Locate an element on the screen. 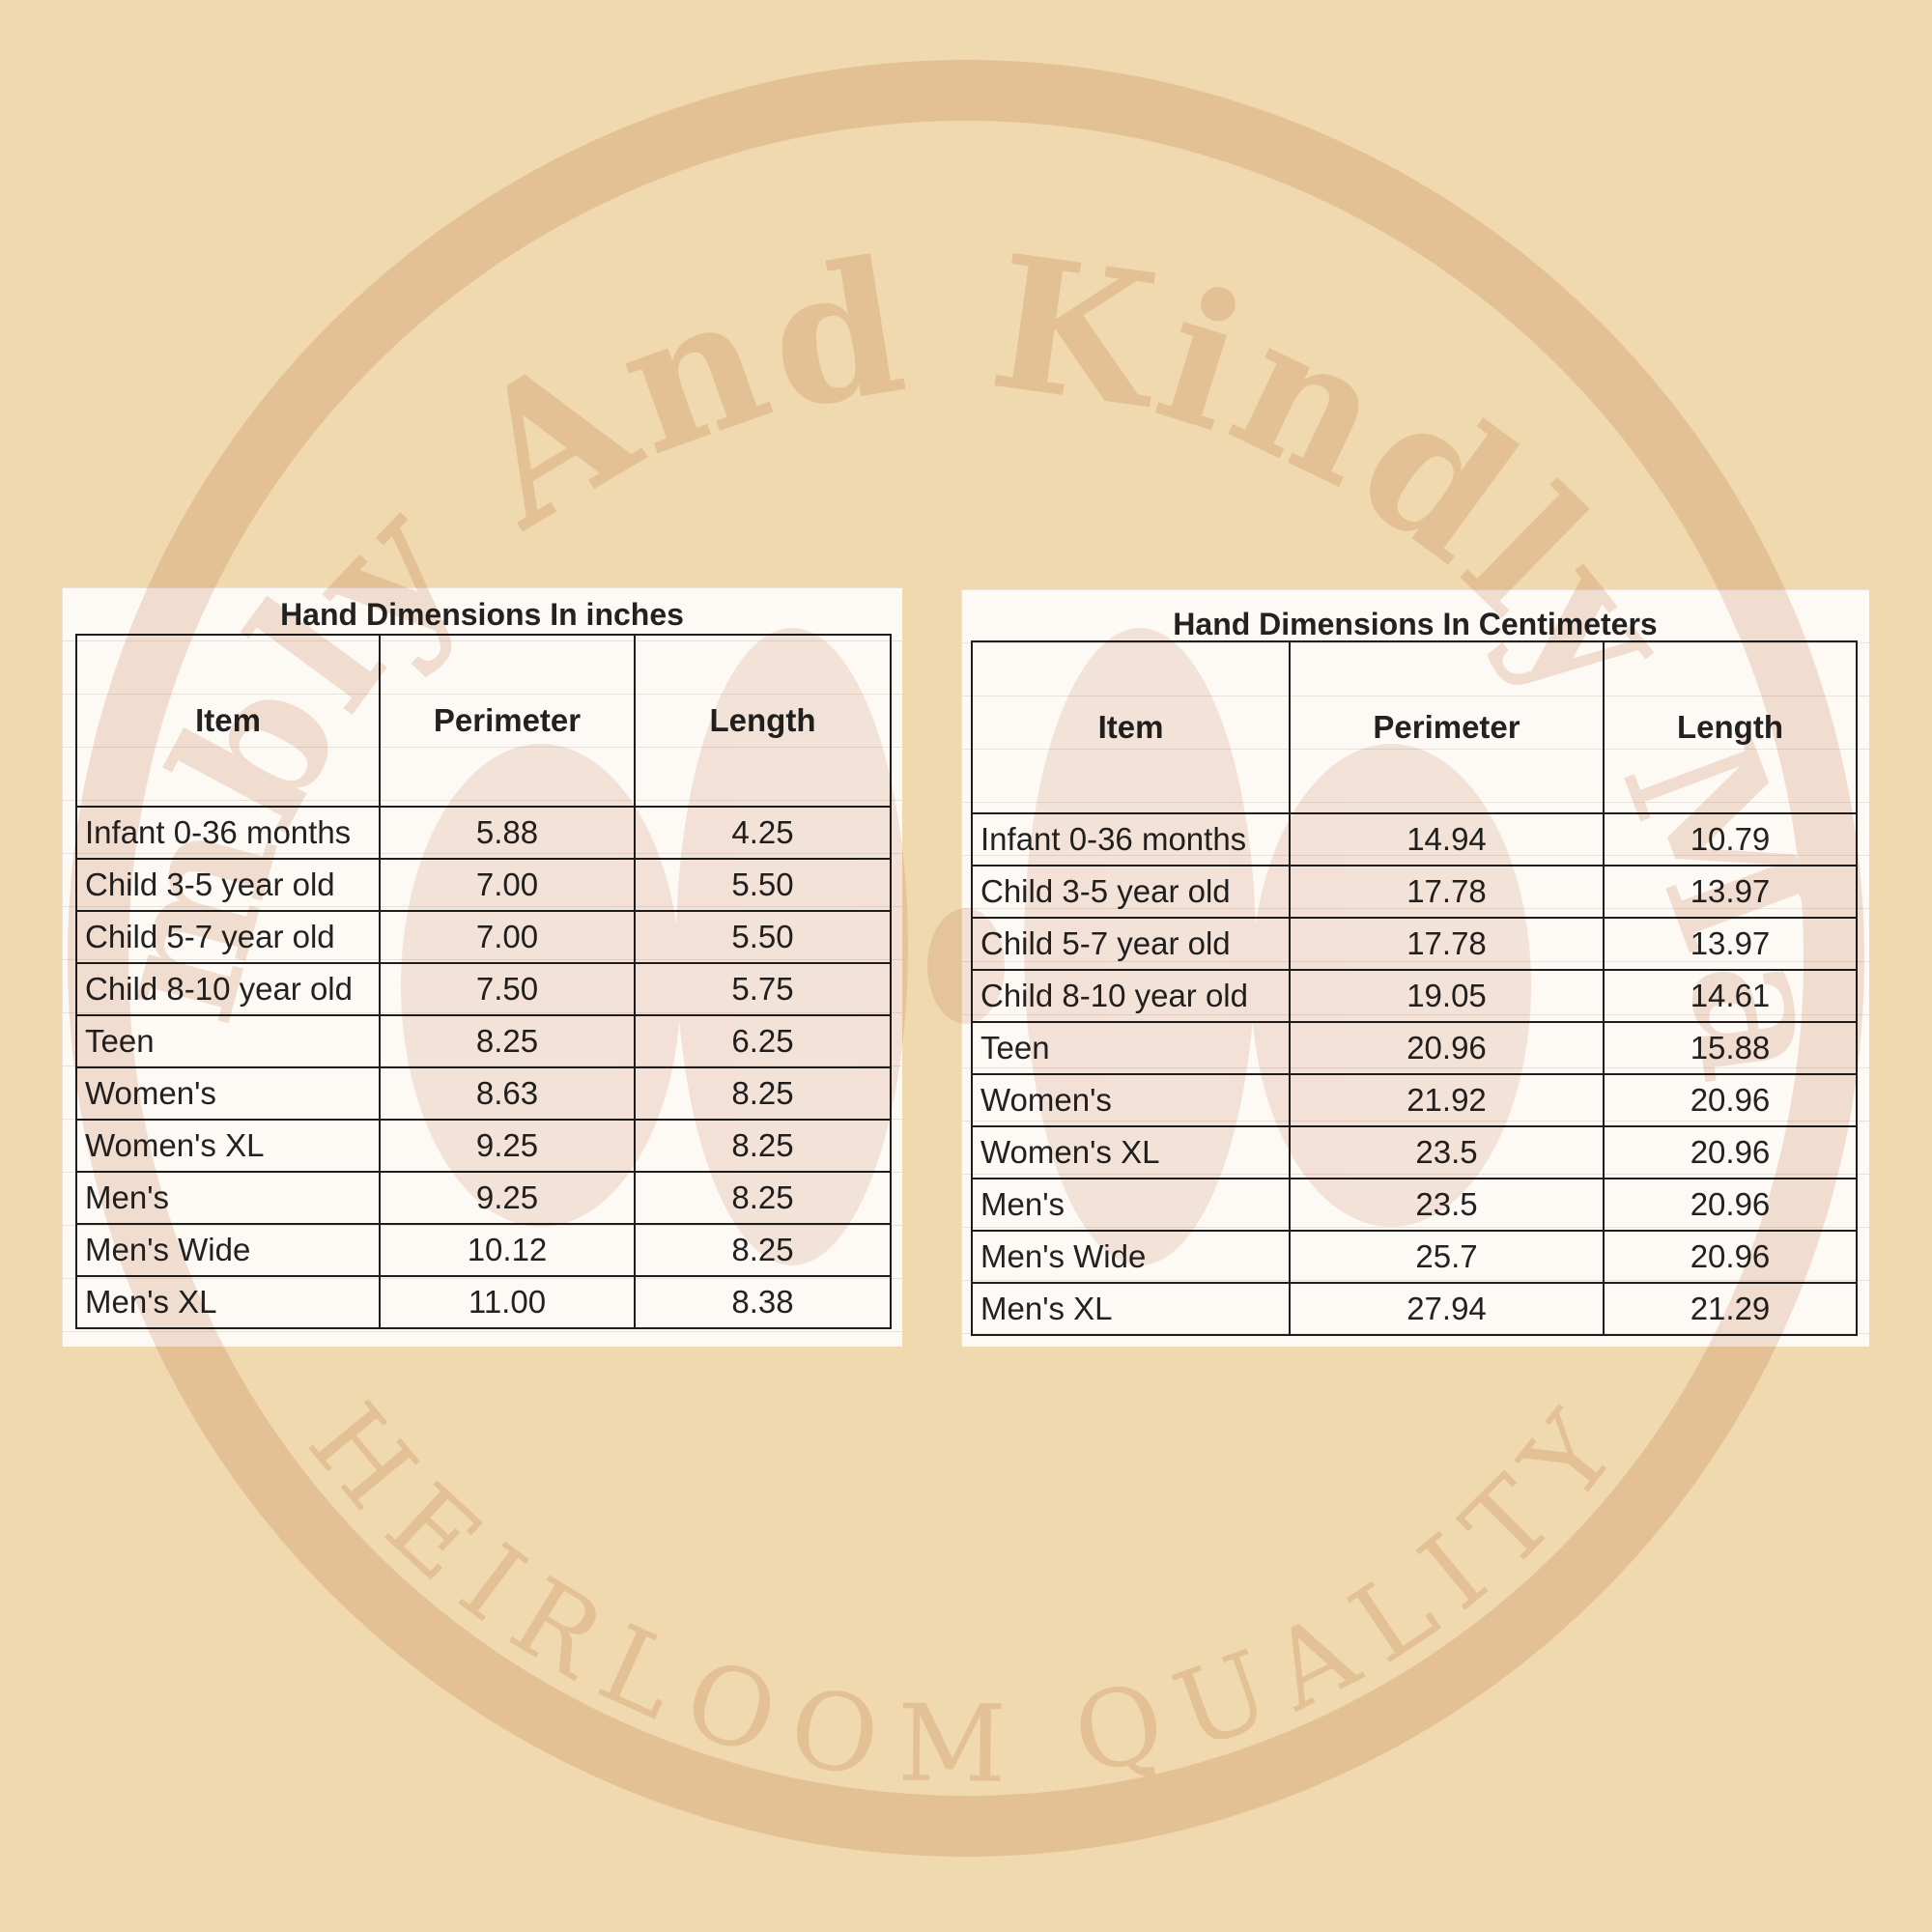 Image resolution: width=1932 pixels, height=1932 pixels. centimeters-table-title: Hand Dimensions In Centimeters is located at coordinates (1415, 624).